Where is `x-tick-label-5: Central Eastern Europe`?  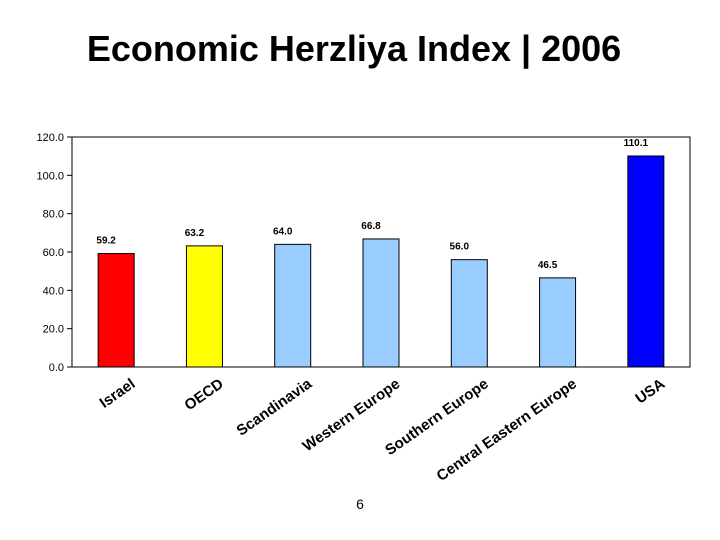
x-tick-label-5: Central Eastern Europe is located at coordinates (507, 430).